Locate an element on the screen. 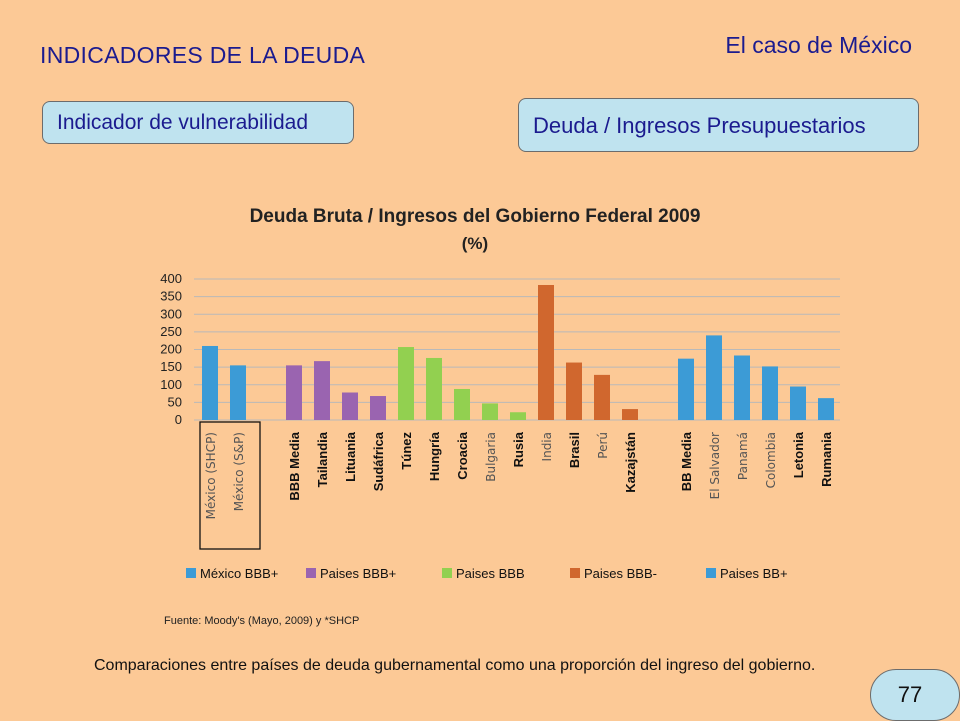  legend-label: México BBB+ is located at coordinates (239, 573).